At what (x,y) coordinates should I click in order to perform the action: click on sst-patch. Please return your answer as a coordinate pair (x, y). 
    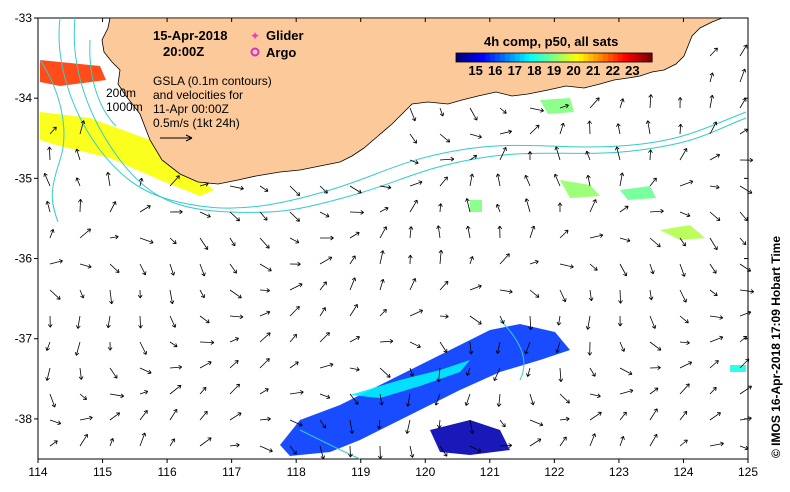
    Looking at the image, I should click on (470, 437).